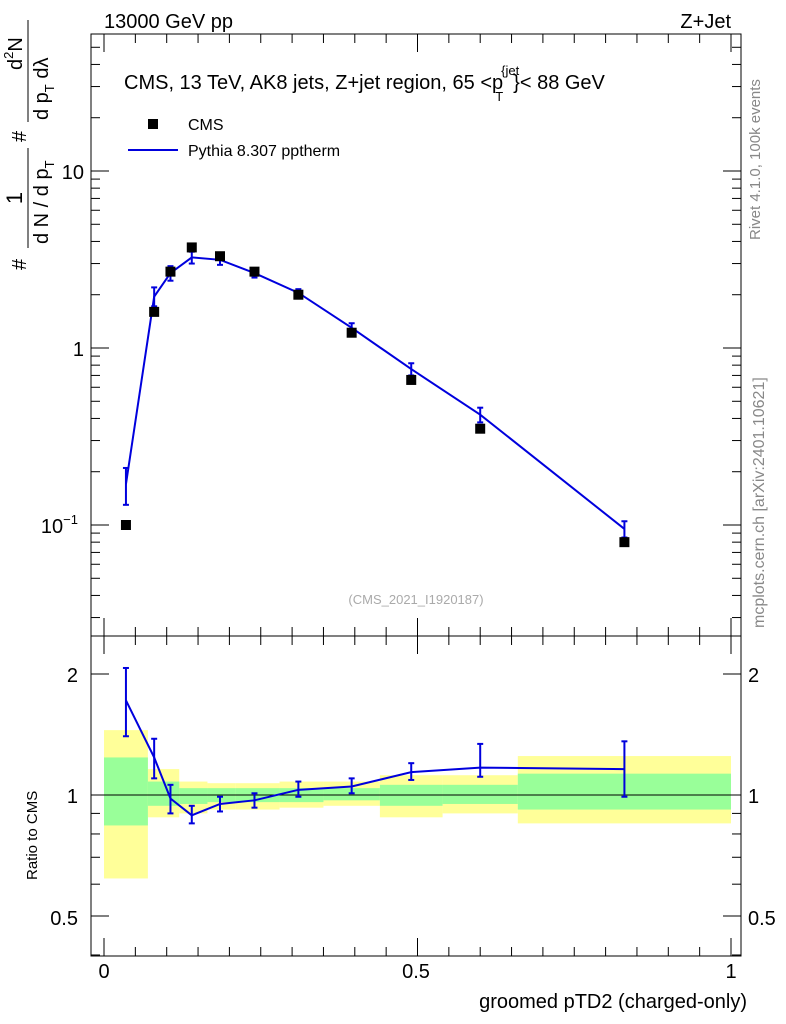  What do you see at coordinates (72, 797) in the screenshot?
I see `ratio-ytick-1: 1` at bounding box center [72, 797].